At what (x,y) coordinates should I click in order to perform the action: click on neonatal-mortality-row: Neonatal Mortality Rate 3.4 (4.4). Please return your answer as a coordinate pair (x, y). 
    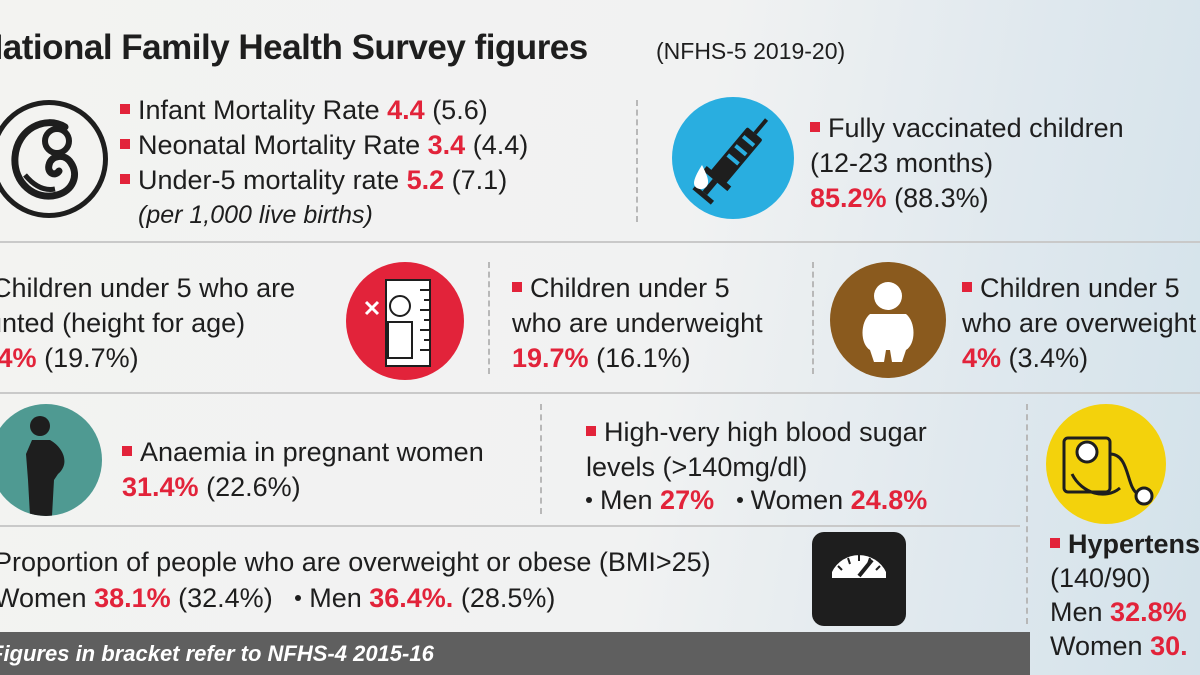
    Looking at the image, I should click on (324, 145).